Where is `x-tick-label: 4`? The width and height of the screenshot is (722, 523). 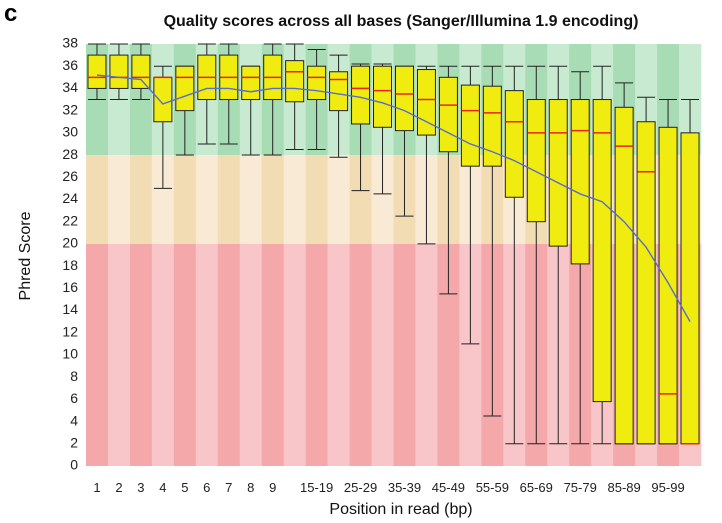
x-tick-label: 4 is located at coordinates (162, 487).